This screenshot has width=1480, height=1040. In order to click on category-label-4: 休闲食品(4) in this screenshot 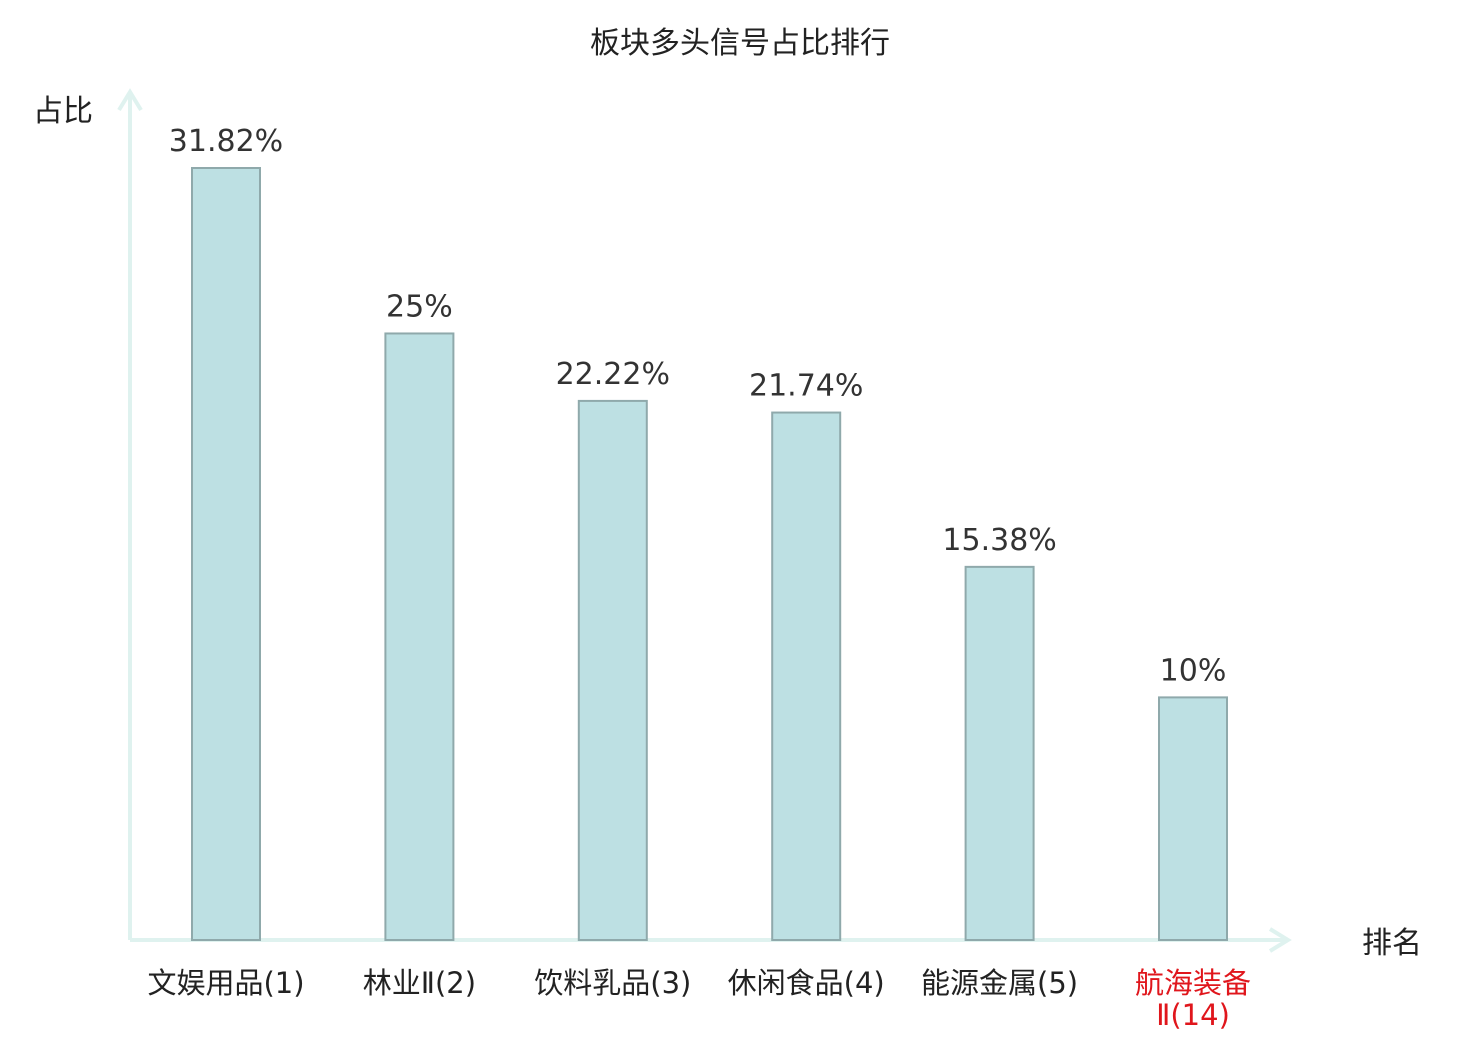, I will do `click(806, 983)`.